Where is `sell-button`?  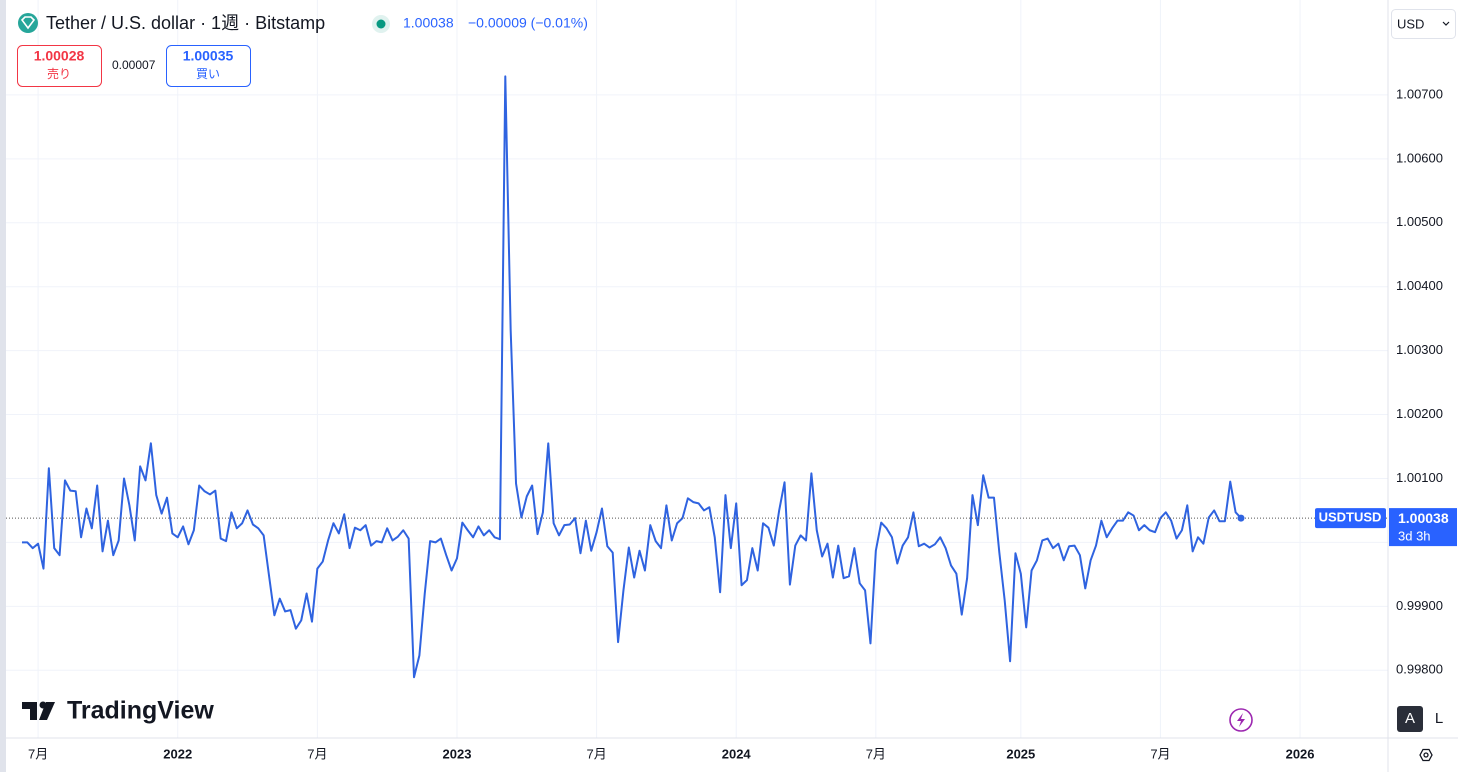
sell-button is located at coordinates (59, 66).